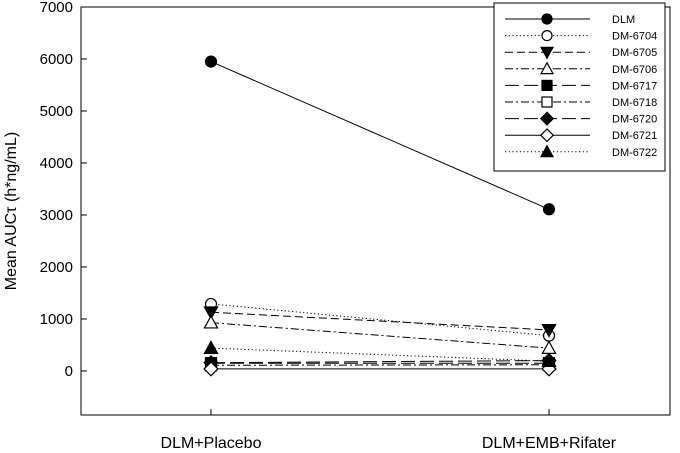  I want to click on legend-box, so click(579, 87).